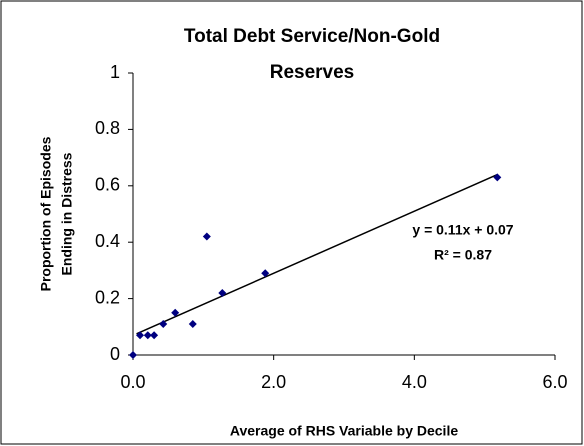  I want to click on x-tick-label: 4.0, so click(414, 382).